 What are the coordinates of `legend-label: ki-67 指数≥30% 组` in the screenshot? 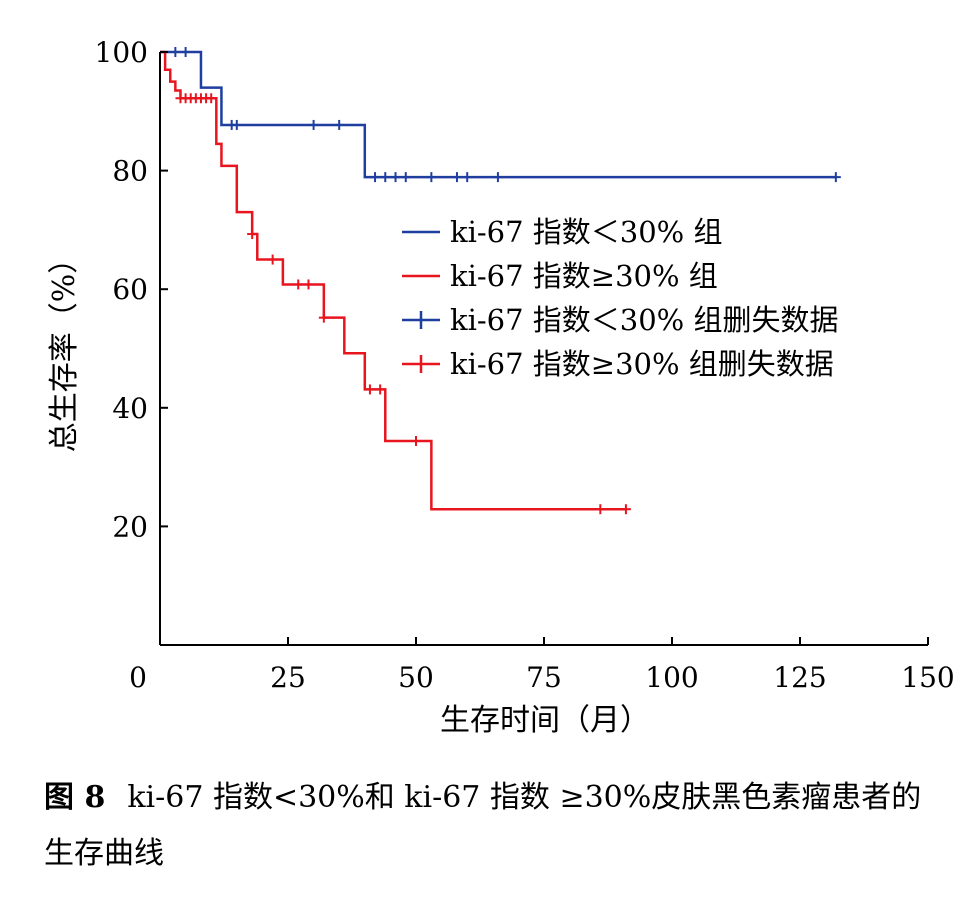 It's located at (584, 276).